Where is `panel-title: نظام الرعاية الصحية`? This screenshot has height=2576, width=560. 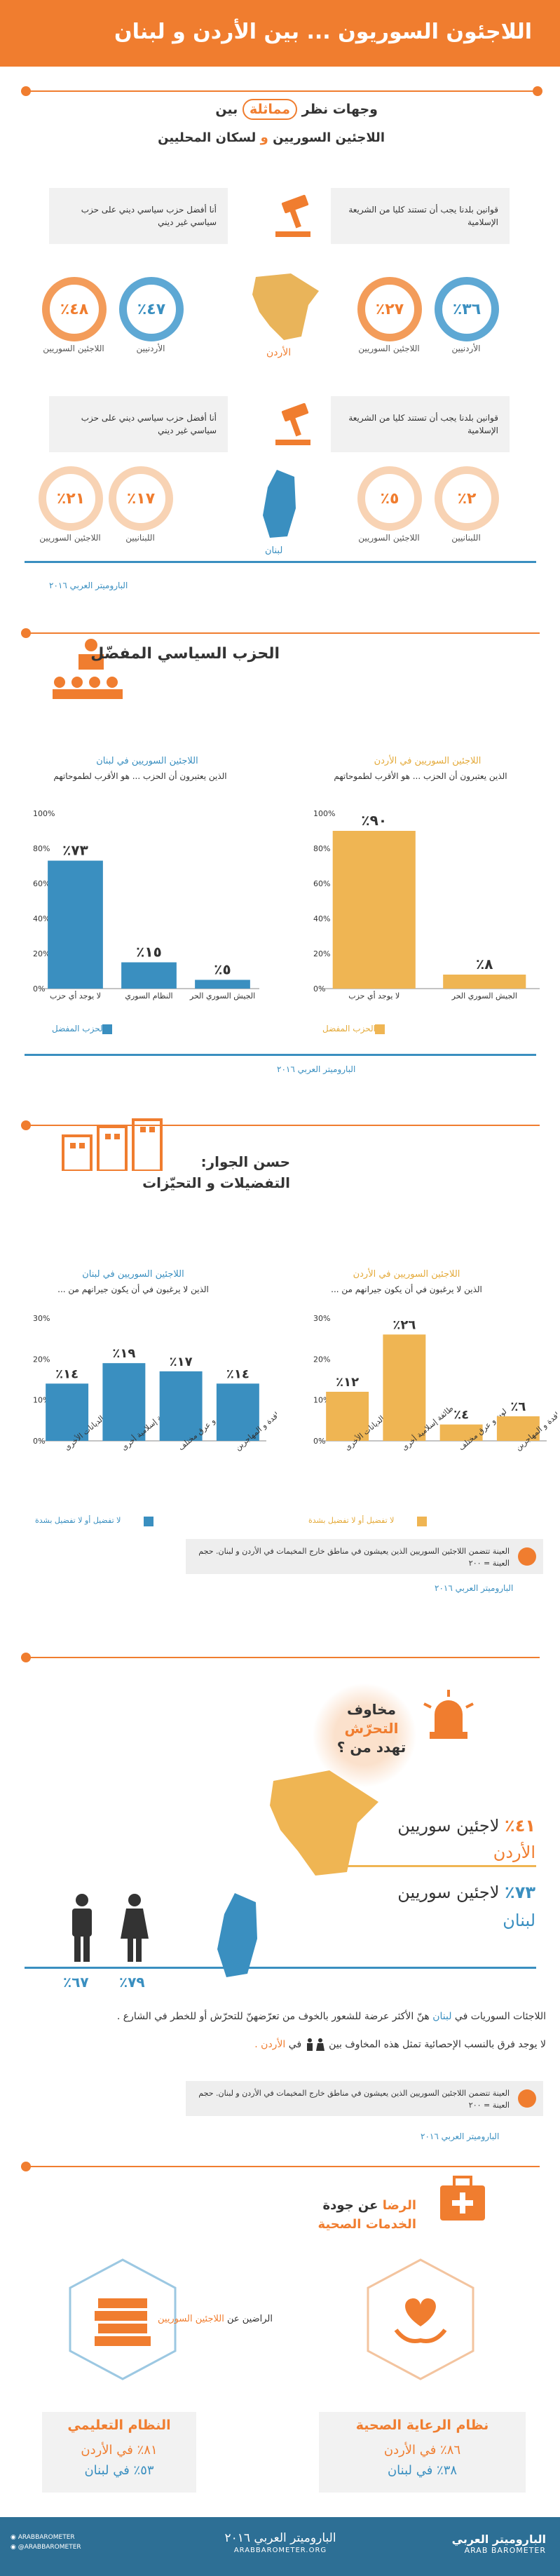 panel-title: نظام الرعاية الصحية is located at coordinates (422, 2425).